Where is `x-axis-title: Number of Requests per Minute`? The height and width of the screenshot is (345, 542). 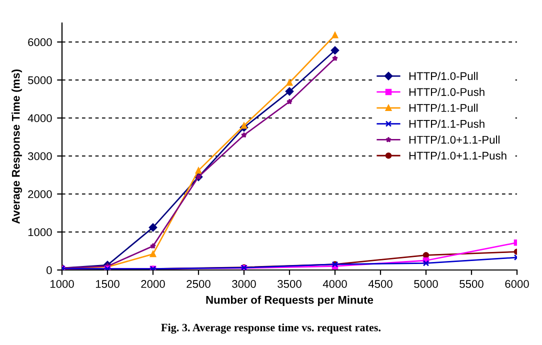
x-axis-title: Number of Requests per Minute is located at coordinates (290, 301).